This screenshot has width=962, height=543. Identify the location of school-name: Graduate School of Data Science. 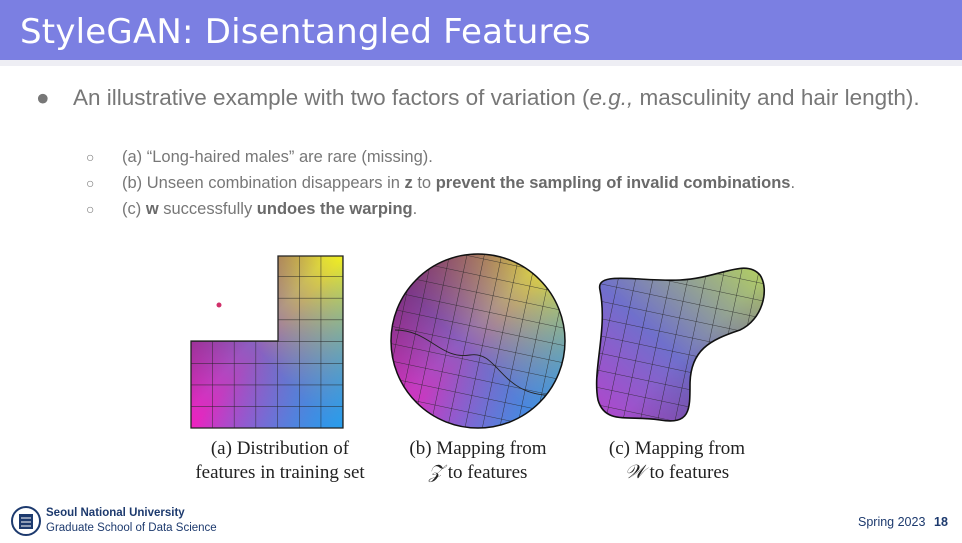
(131, 528).